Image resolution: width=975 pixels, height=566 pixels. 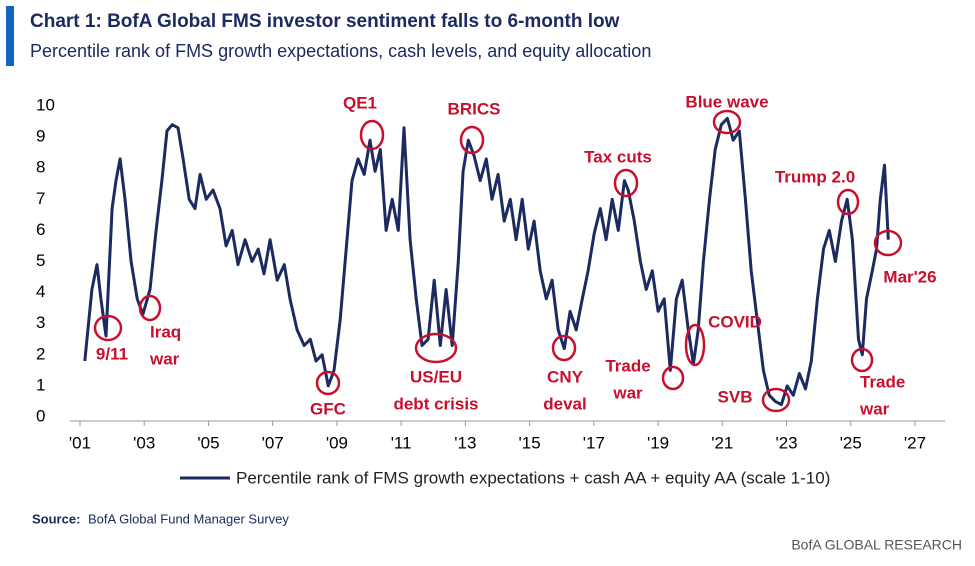 I want to click on x-tick-label: '21, so click(x=722, y=442).